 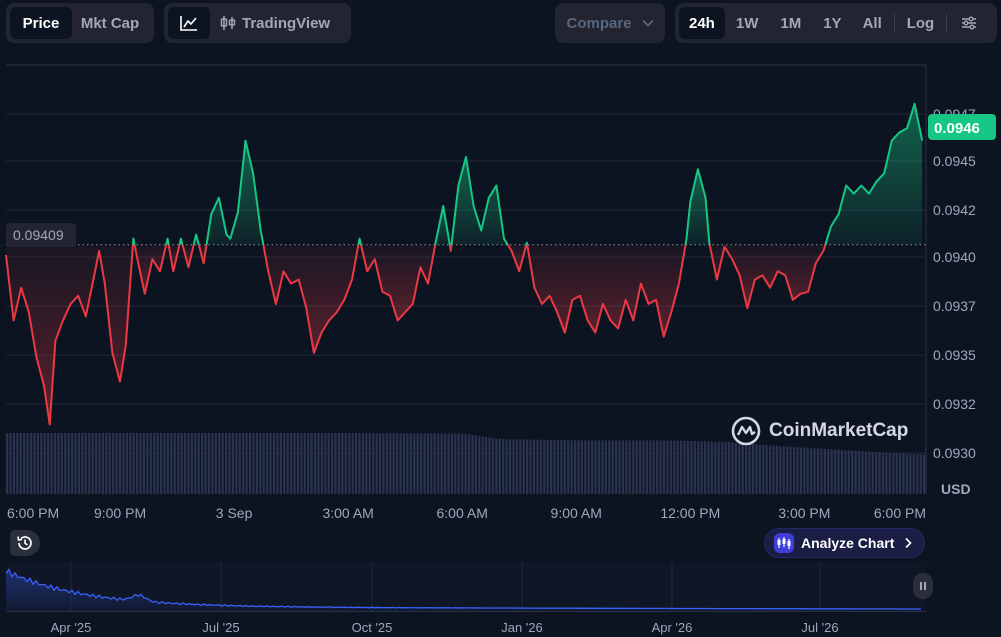 I want to click on range-1w: 1W, so click(x=747, y=23).